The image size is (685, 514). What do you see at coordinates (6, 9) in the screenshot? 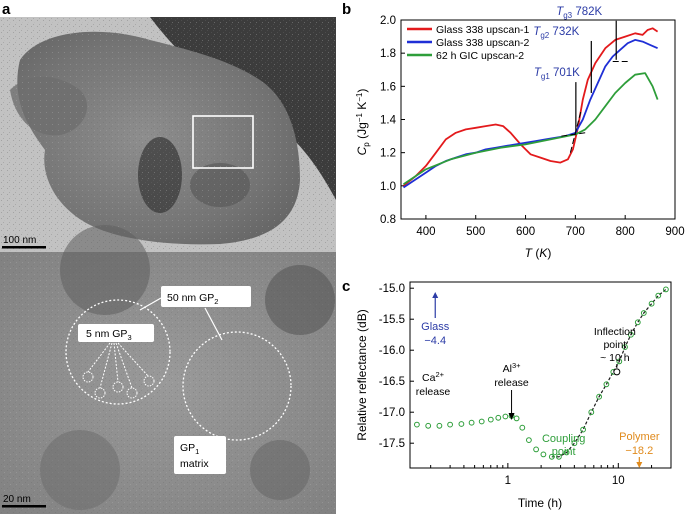
I see `panel-label-a: a` at bounding box center [6, 9].